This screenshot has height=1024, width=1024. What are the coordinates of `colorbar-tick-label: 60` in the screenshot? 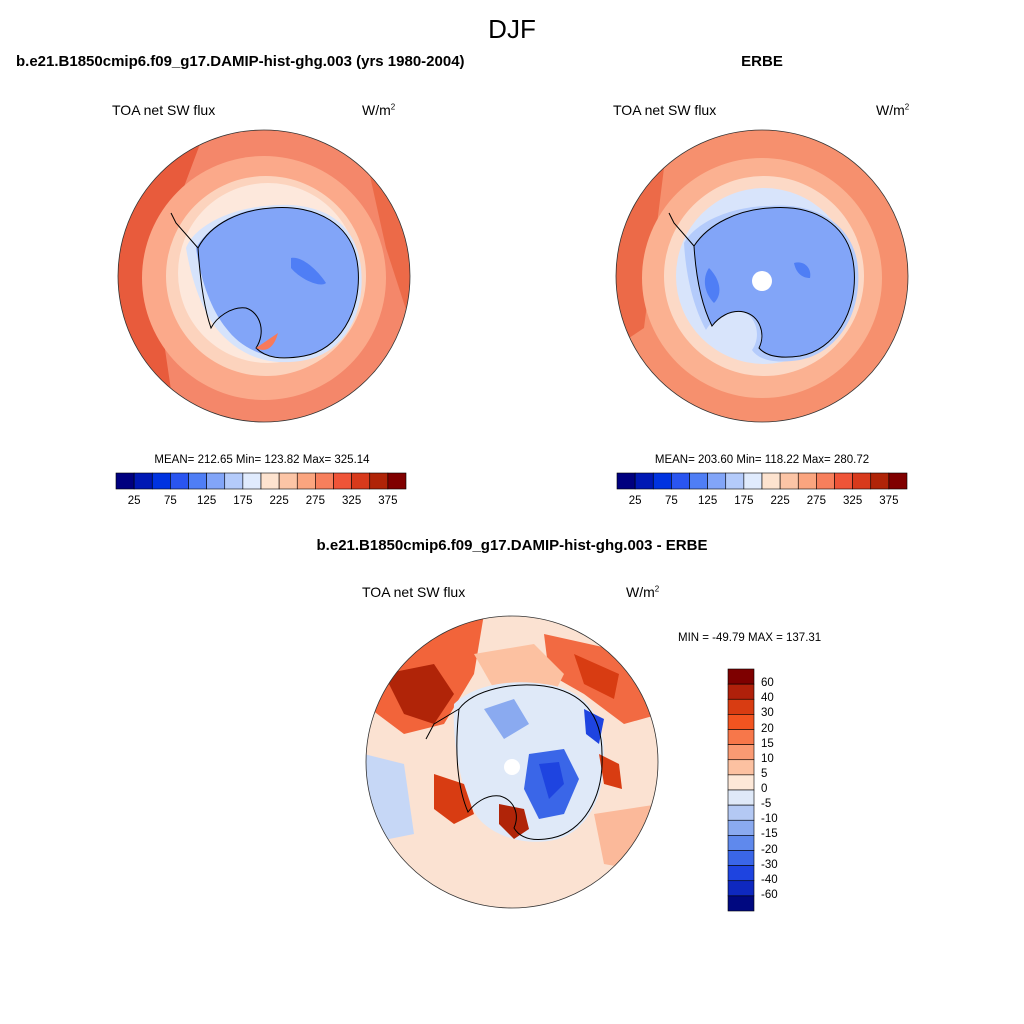 It's located at (767, 683).